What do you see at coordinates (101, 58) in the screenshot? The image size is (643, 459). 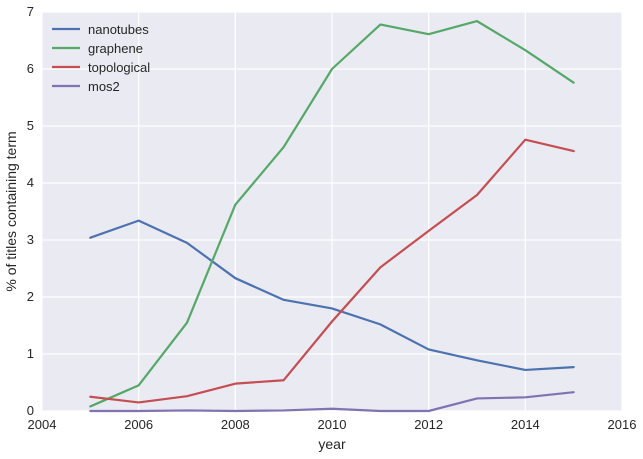 I see `legend: nanotubes graphene topological mos2` at bounding box center [101, 58].